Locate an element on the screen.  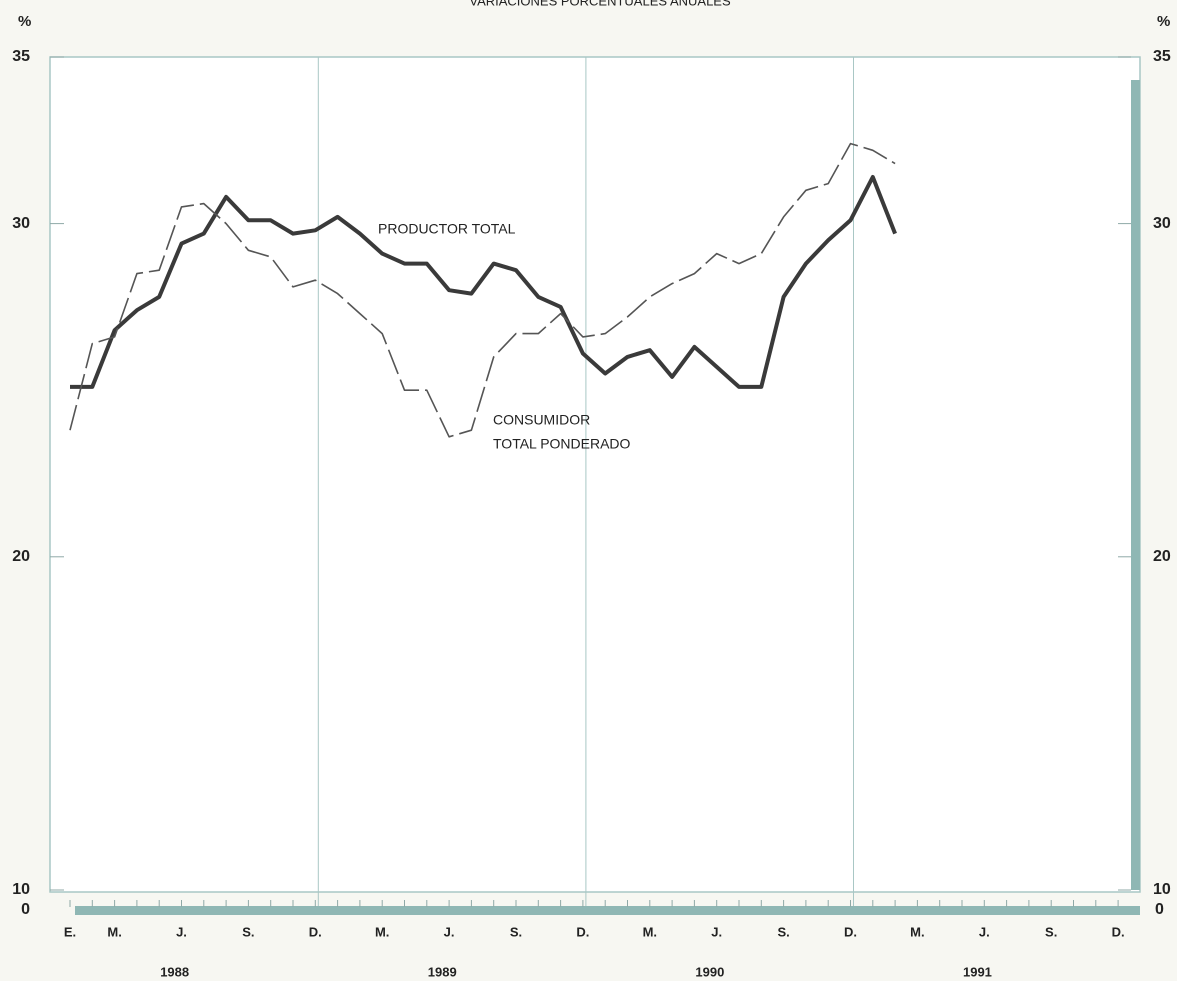
year-label: 1989 is located at coordinates (442, 971).